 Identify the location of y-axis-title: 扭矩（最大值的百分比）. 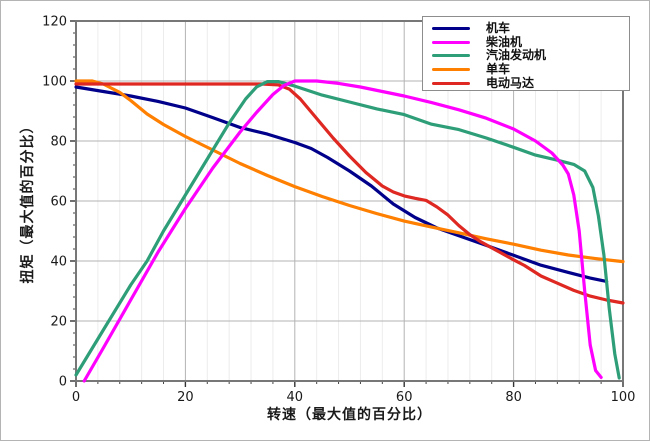
(28, 201).